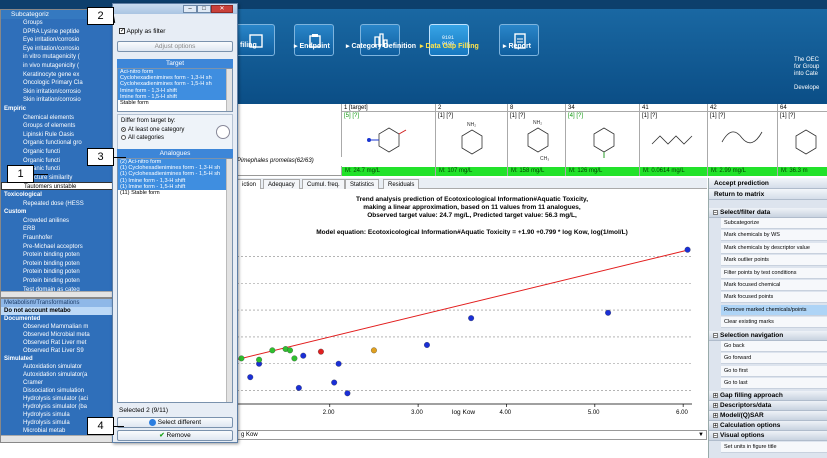 This screenshot has width=827, height=458. I want to click on category-definition-button, so click(380, 40).